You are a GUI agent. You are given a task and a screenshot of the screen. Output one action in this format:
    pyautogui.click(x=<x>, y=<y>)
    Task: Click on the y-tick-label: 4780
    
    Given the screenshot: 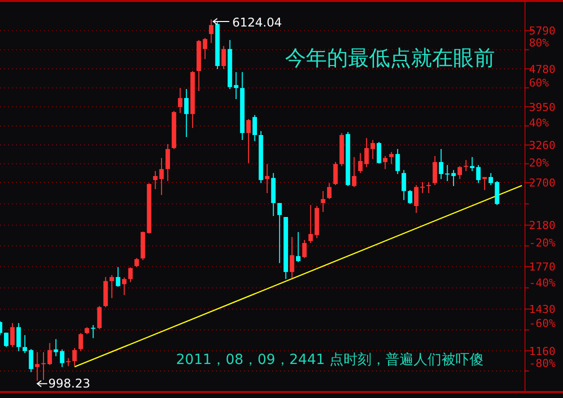 What is the action you would take?
    pyautogui.click(x=542, y=69)
    